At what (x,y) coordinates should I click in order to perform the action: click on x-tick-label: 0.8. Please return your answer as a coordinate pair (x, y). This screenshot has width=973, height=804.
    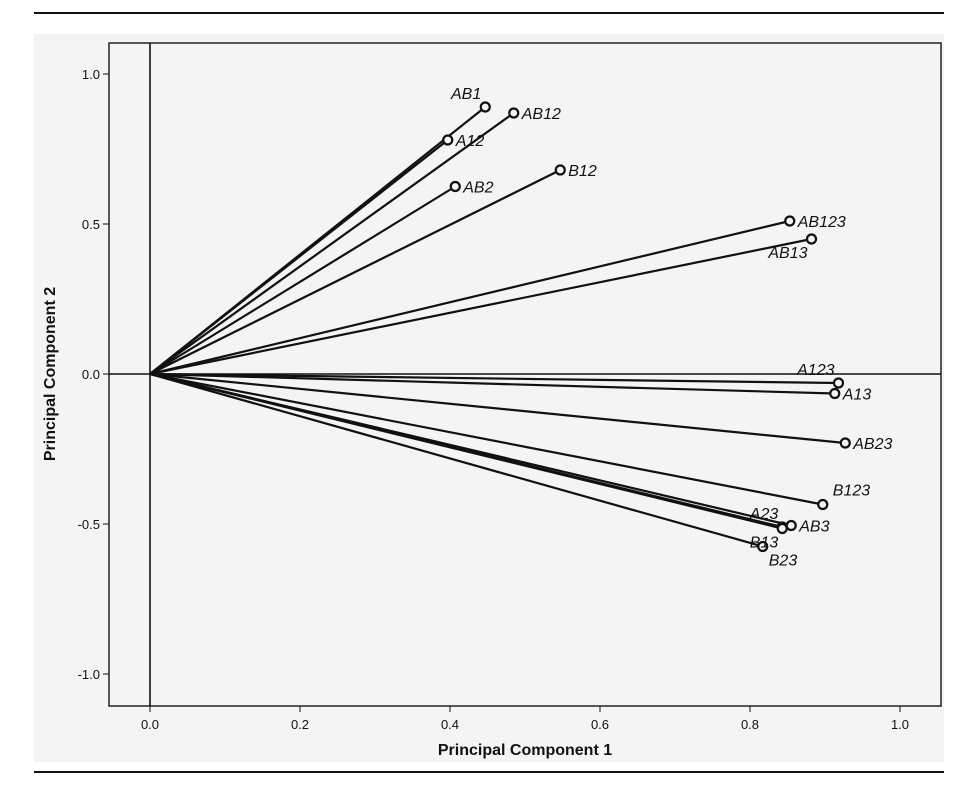
    Looking at the image, I should click on (750, 724).